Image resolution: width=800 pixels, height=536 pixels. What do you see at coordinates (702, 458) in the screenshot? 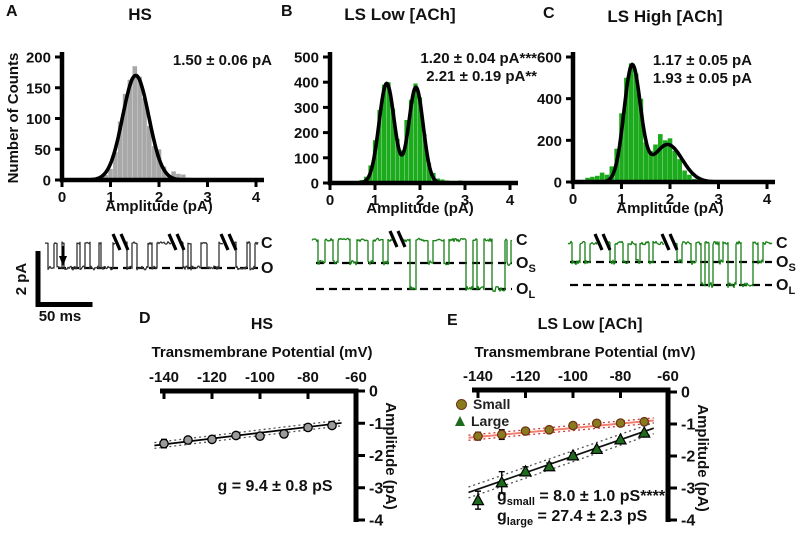
I see `y-axis-label-amplitude-e: Amplitude (pA)` at bounding box center [702, 458].